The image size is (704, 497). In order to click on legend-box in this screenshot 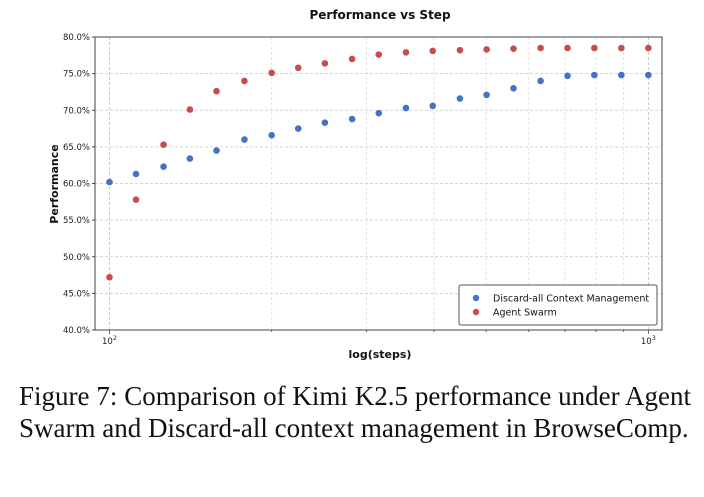, I will do `click(558, 305)`.